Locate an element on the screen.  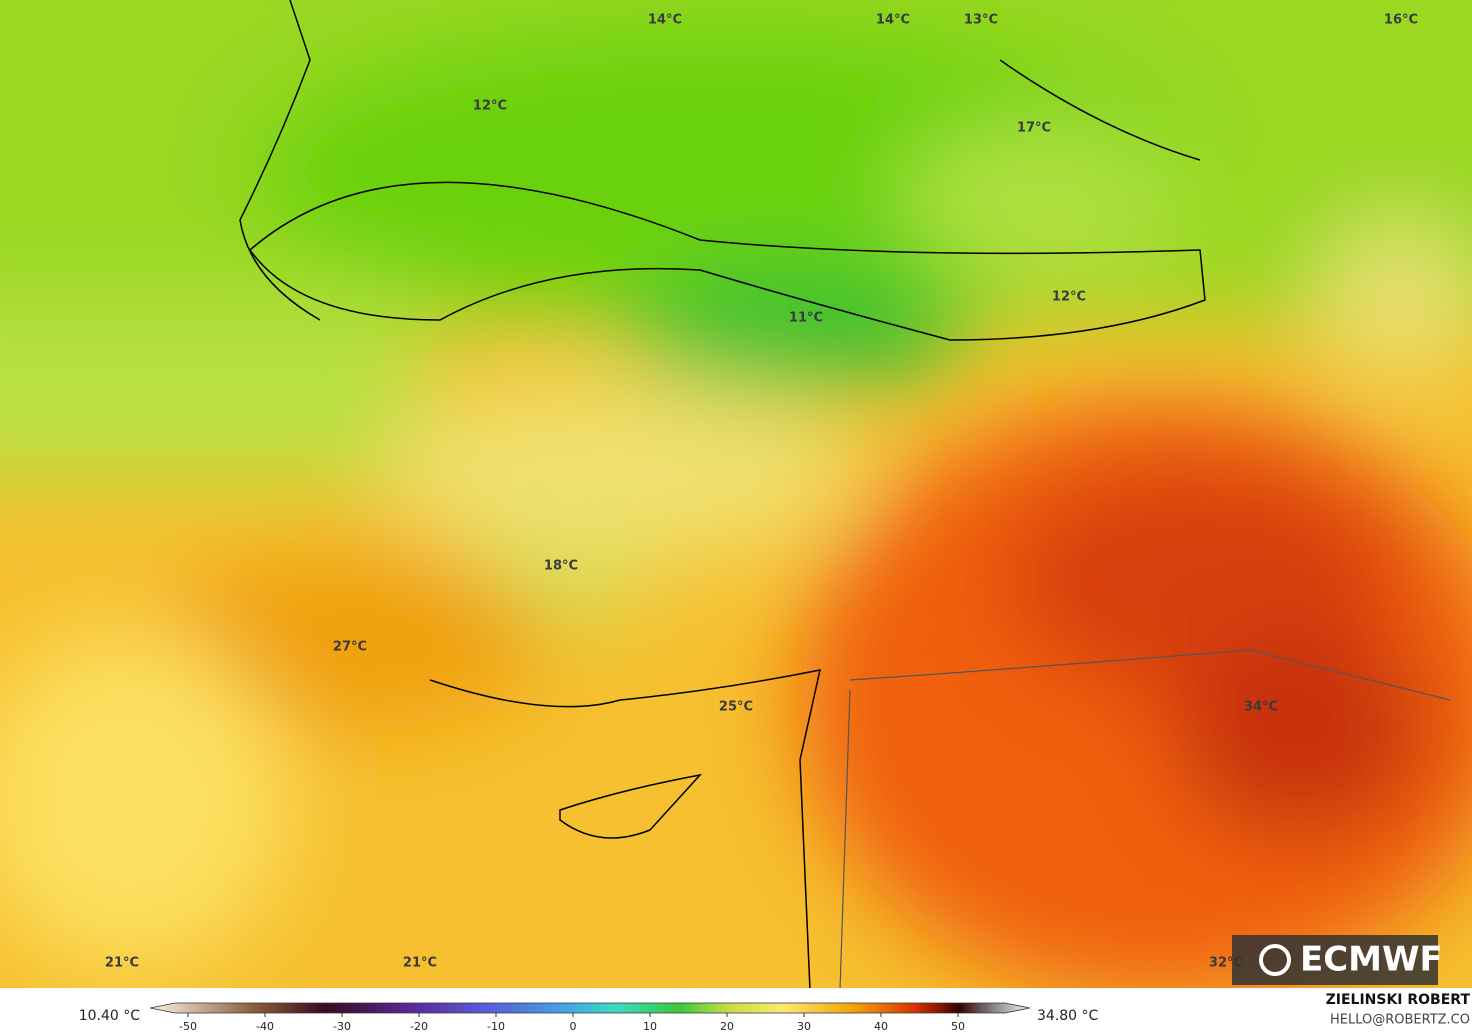
temperature-label: 11°C is located at coordinates (806, 318).